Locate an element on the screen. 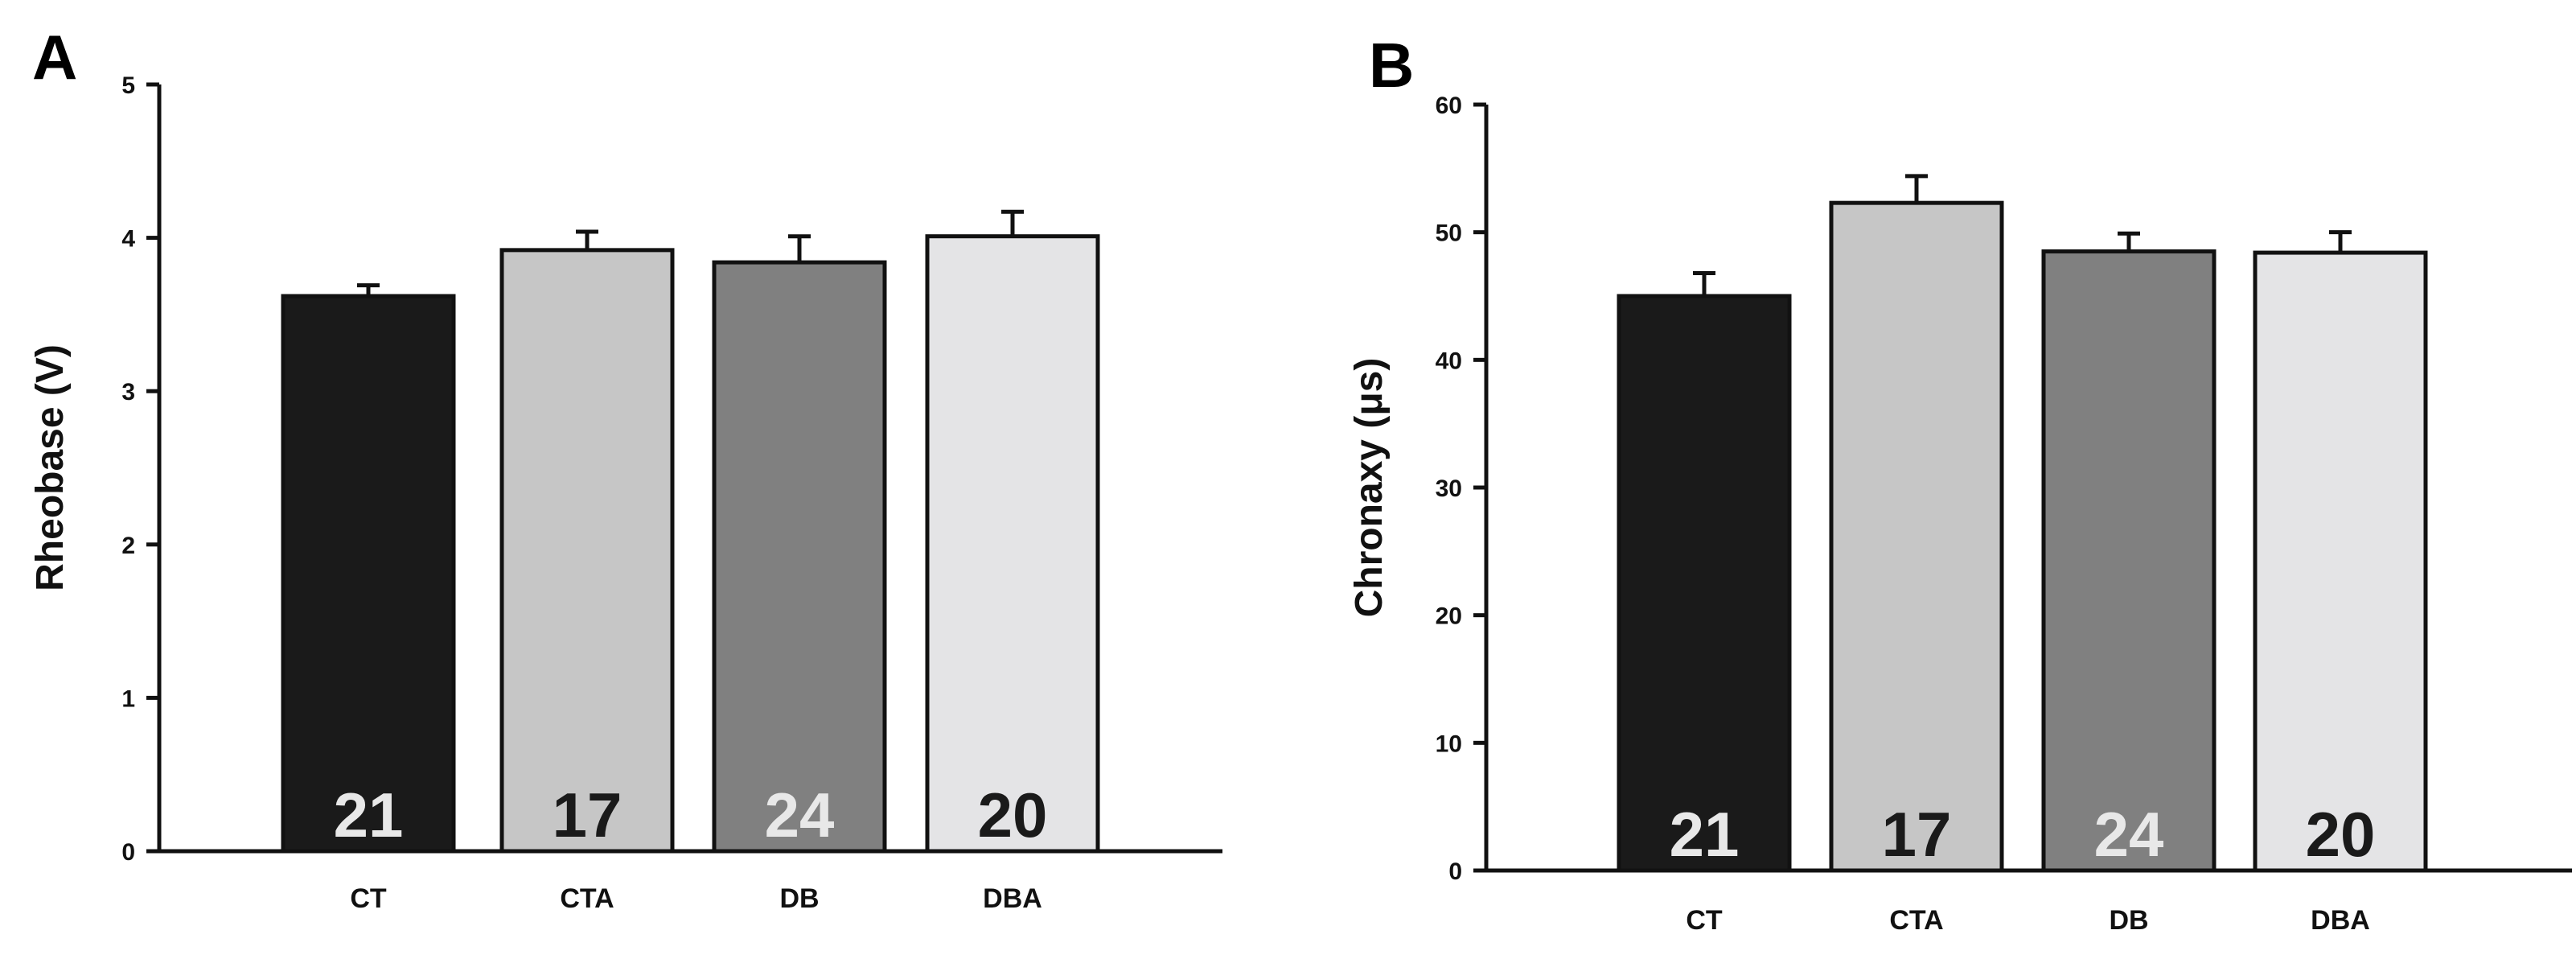 The height and width of the screenshot is (959, 2576). y-axis-title: Rheobase (V) is located at coordinates (50, 467).